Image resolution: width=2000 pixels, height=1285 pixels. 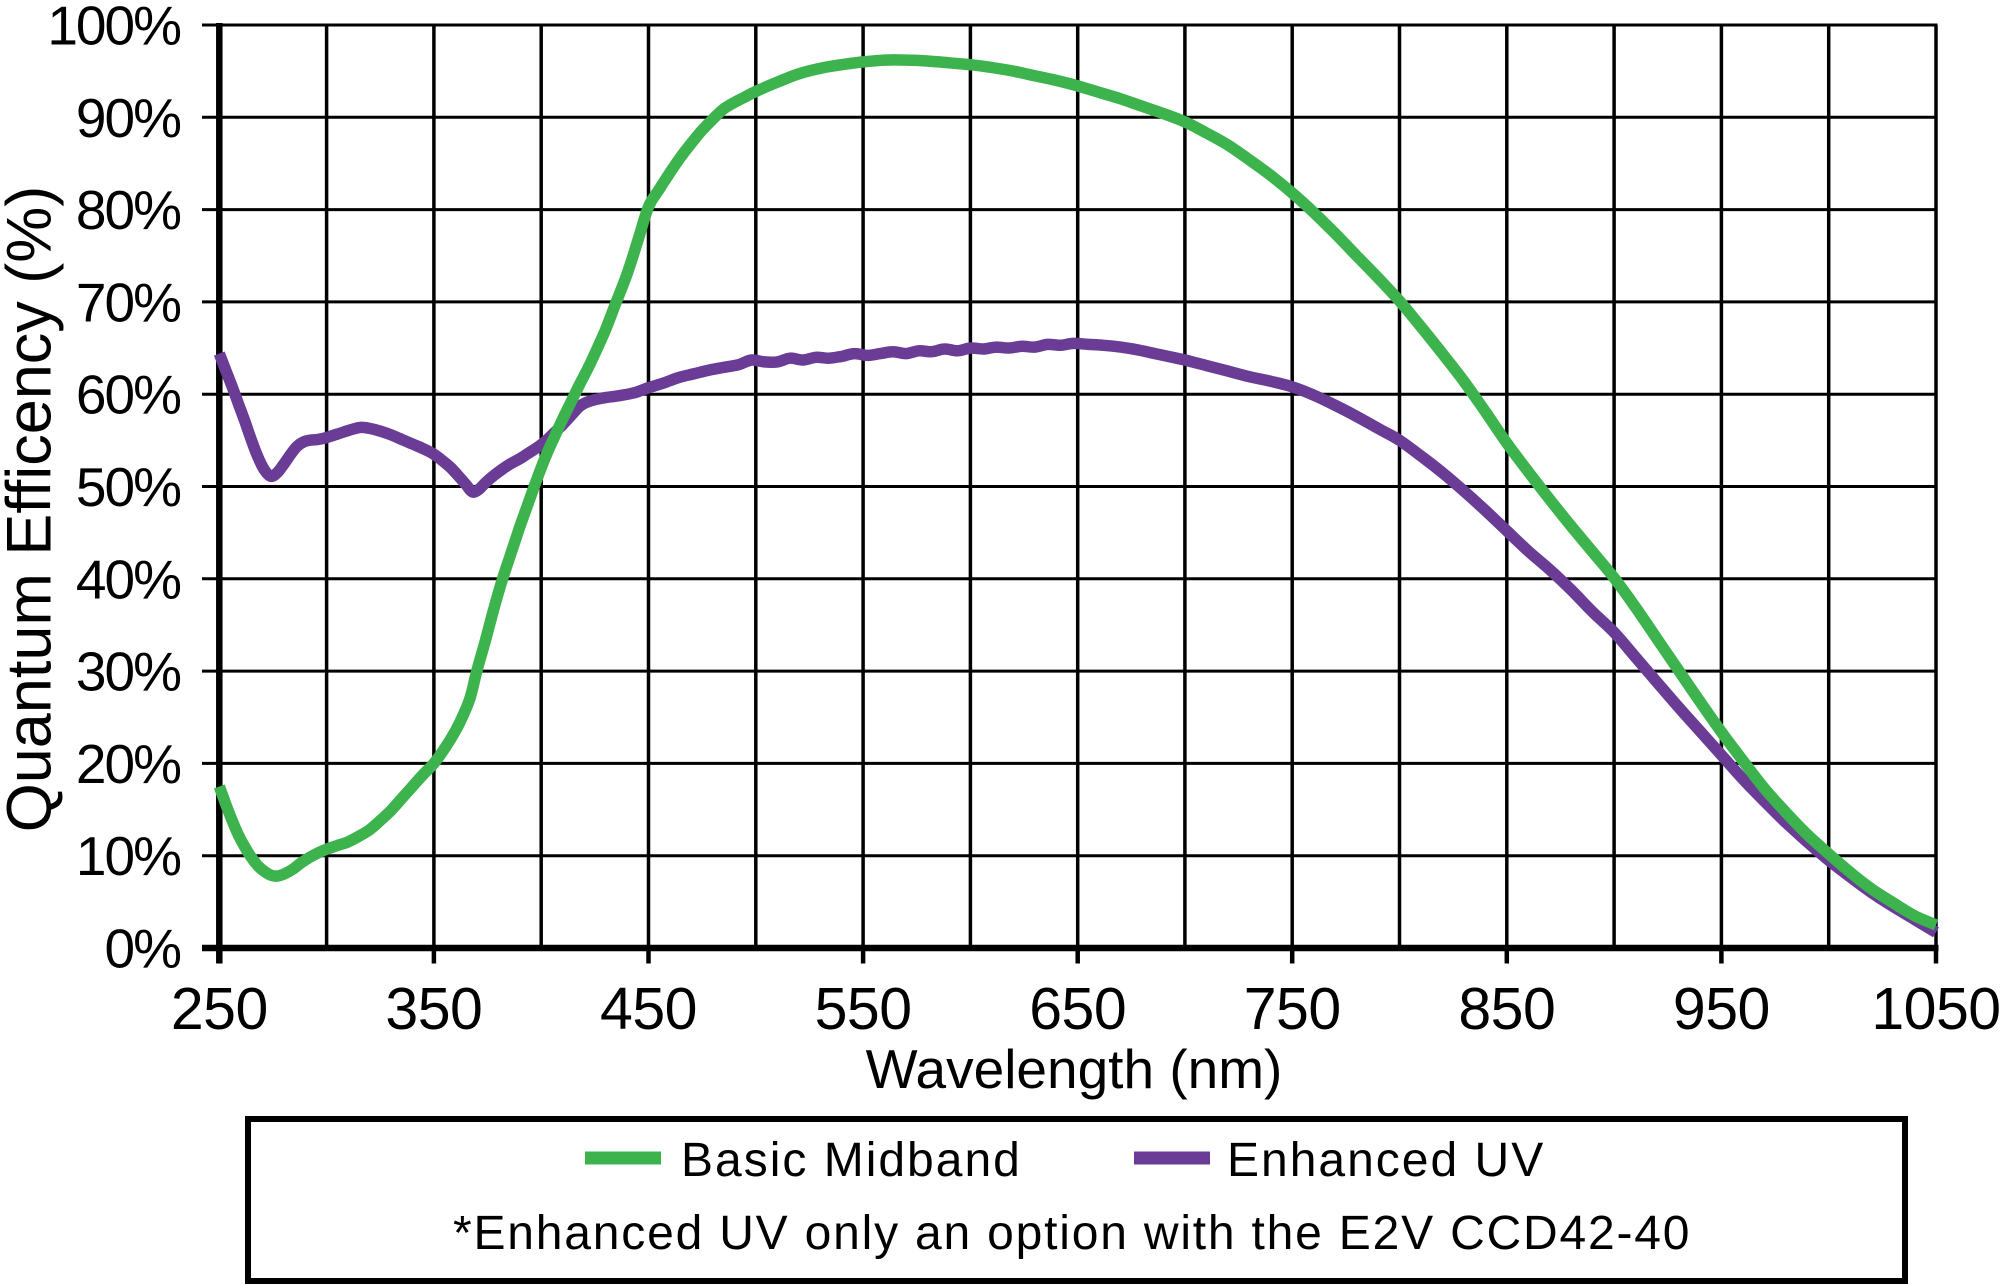 What do you see at coordinates (1077, 1009) in the screenshot?
I see `svg-text: 650` at bounding box center [1077, 1009].